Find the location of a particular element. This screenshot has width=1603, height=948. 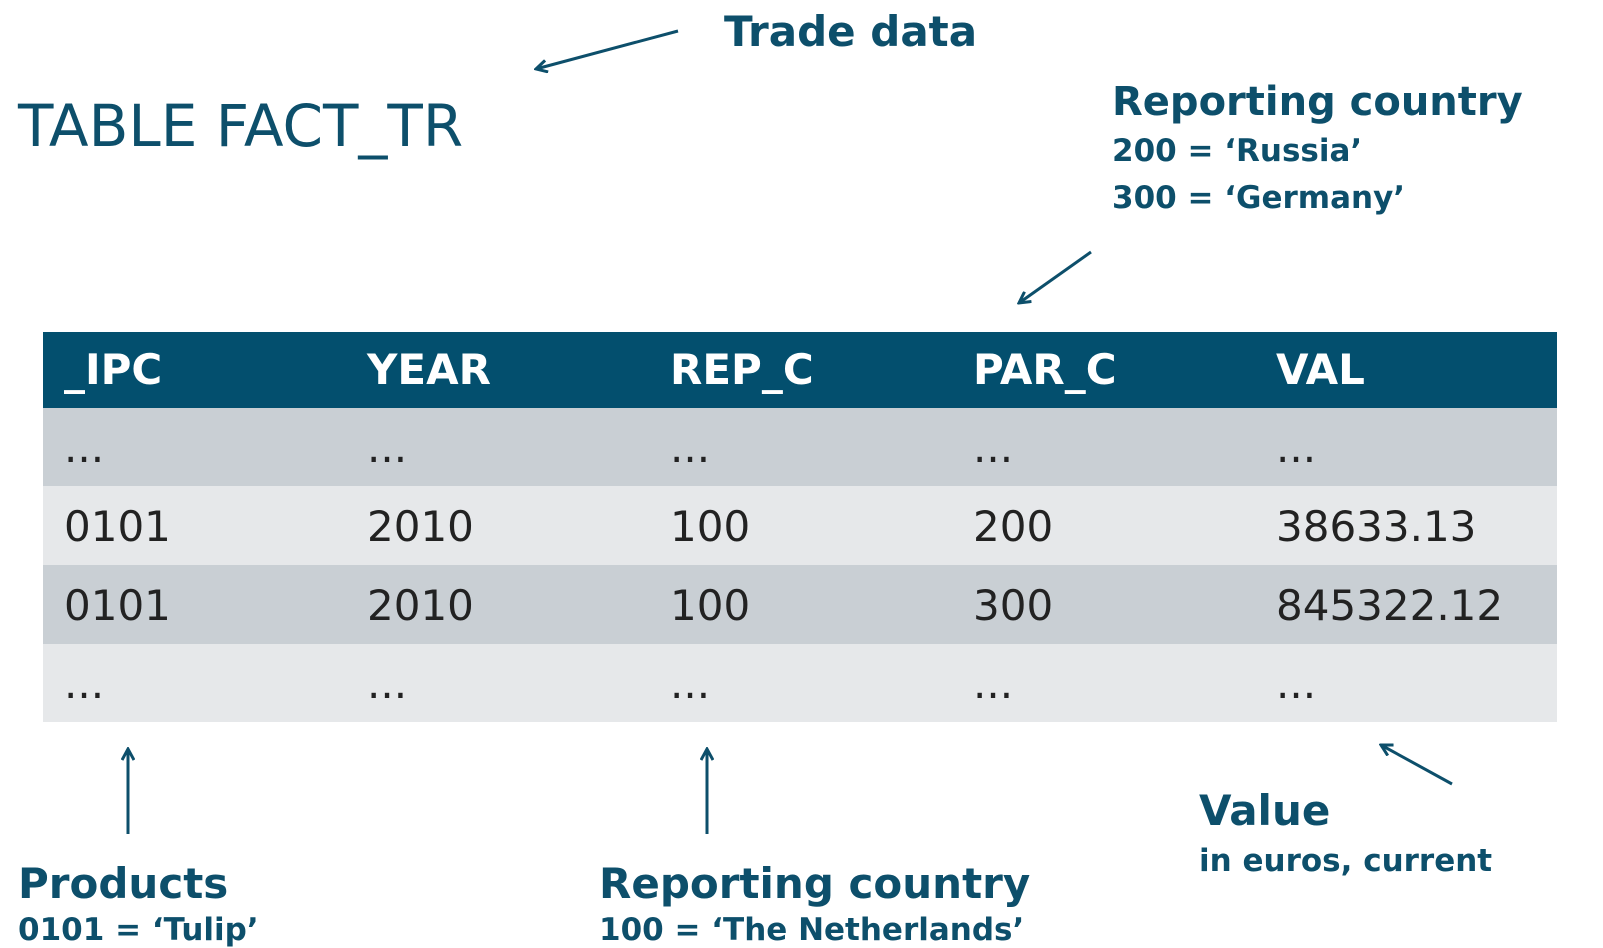

table-title: TABLE FACT_TR is located at coordinates (240, 126).